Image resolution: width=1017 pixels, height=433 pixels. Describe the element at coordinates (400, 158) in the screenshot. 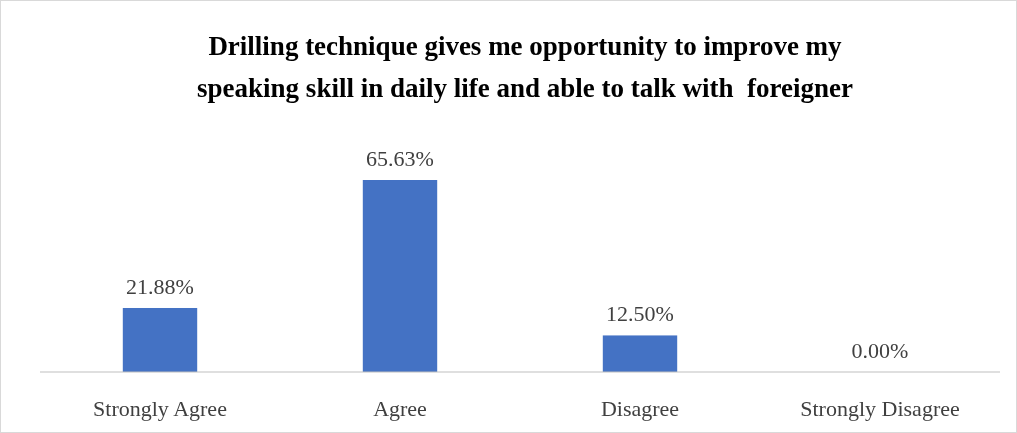

I see `data-label: 65.63%` at that location.